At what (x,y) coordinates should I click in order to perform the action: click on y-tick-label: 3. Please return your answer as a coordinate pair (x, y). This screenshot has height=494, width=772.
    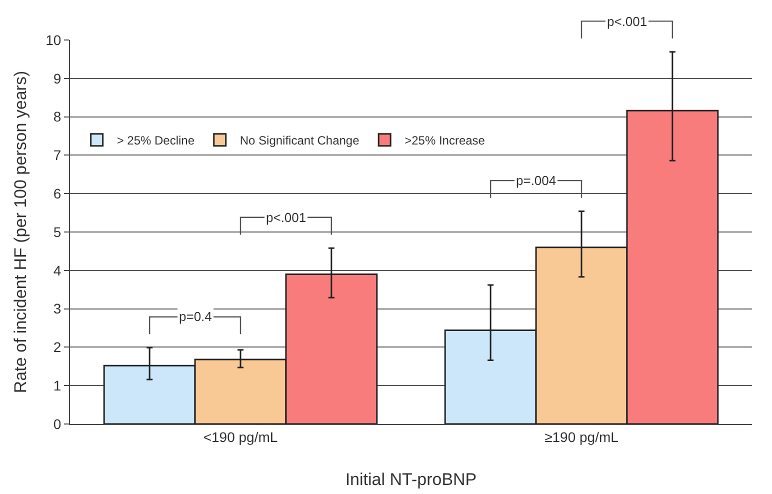
    Looking at the image, I should click on (57, 308).